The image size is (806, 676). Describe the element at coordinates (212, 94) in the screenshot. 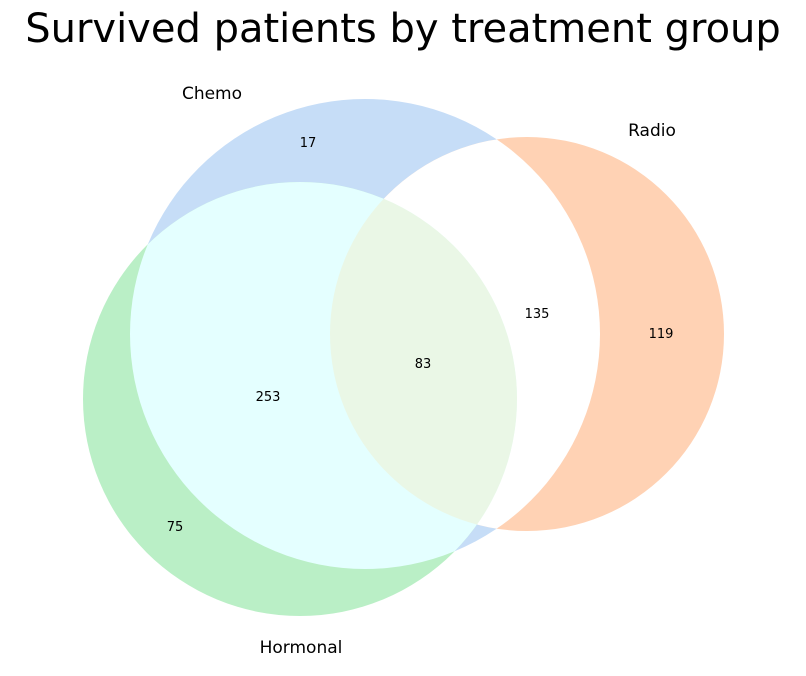

I see `set-label-chemo: Chemo` at that location.